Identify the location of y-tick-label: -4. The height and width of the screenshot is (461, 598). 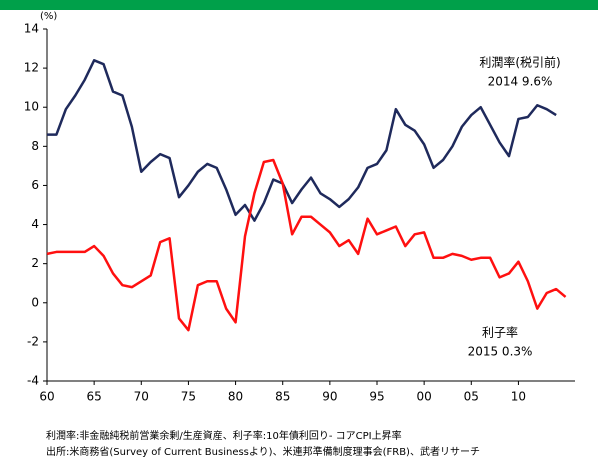
(33, 381).